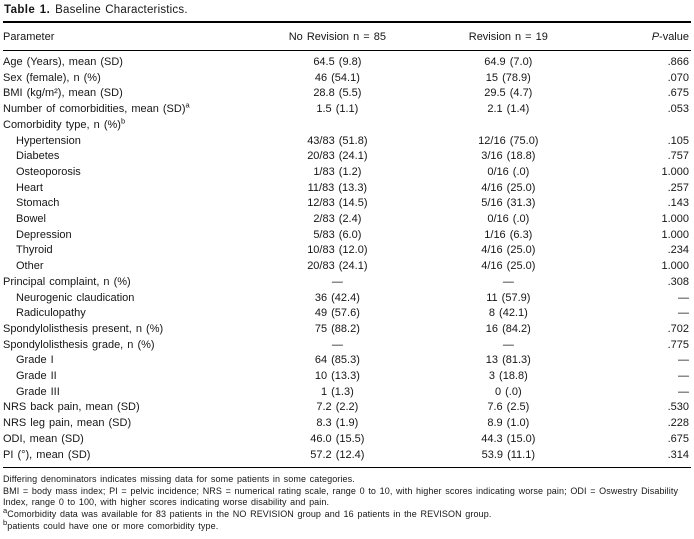 The image size is (694, 539). What do you see at coordinates (675, 266) in the screenshot?
I see `cell-p-value: 1.000` at bounding box center [675, 266].